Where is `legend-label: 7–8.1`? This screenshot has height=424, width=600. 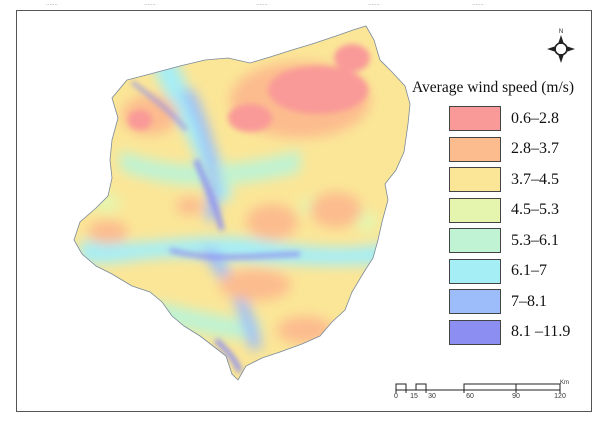
legend-label: 7–8.1 is located at coordinates (529, 301).